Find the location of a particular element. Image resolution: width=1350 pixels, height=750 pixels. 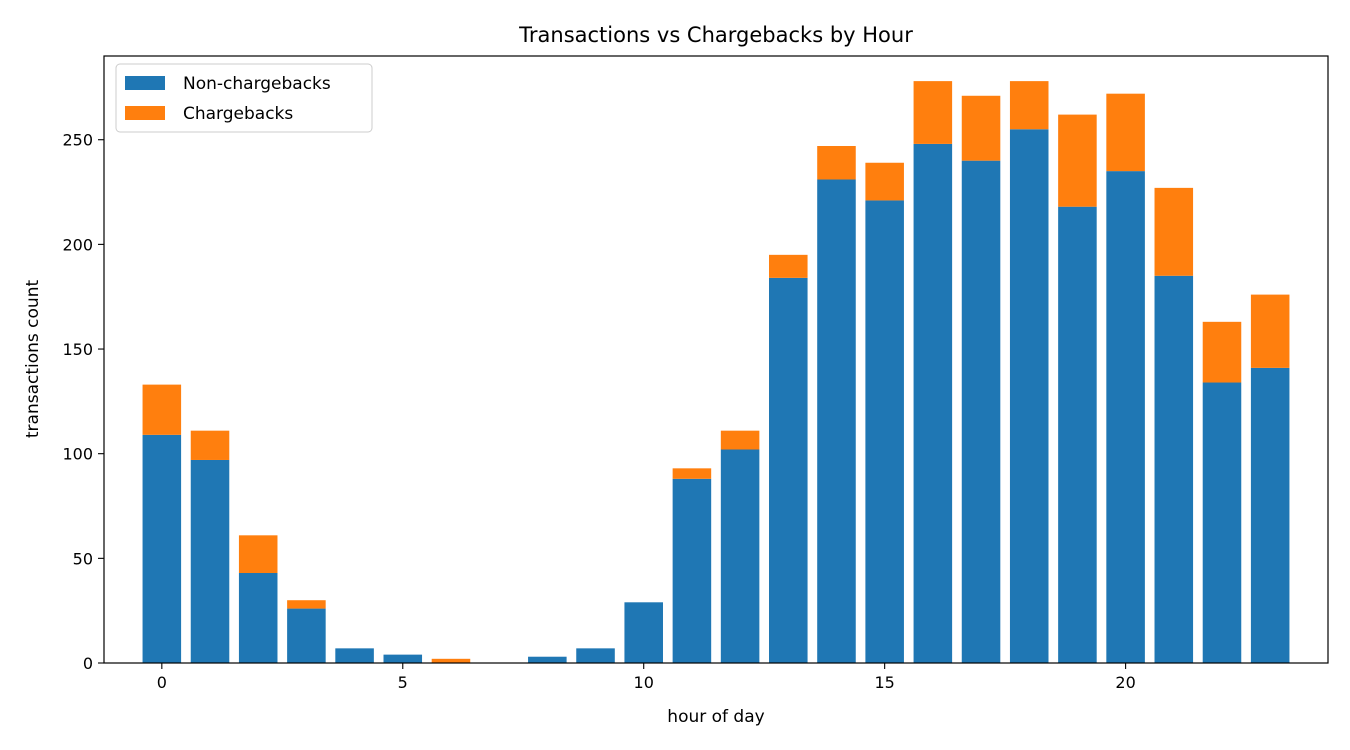

y-tick-label: 50 is located at coordinates (83, 558).